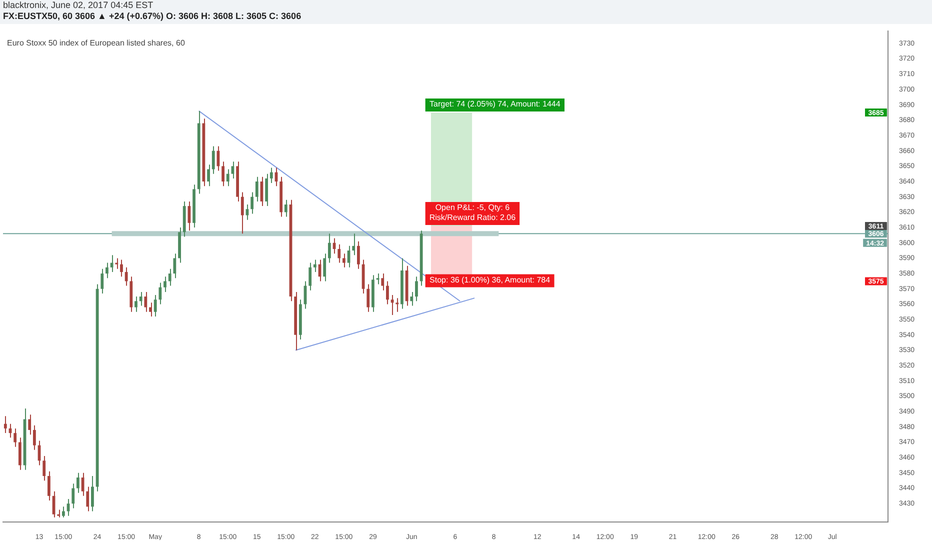  I want to click on band-label: Stop: 36 (1.00%) 36, Amount: 784, so click(490, 279).